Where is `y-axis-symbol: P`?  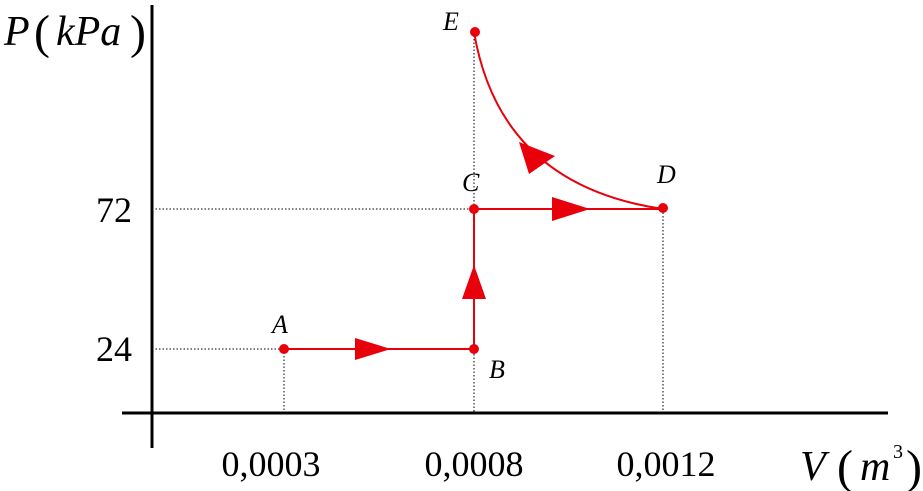
y-axis-symbol: P is located at coordinates (16, 32).